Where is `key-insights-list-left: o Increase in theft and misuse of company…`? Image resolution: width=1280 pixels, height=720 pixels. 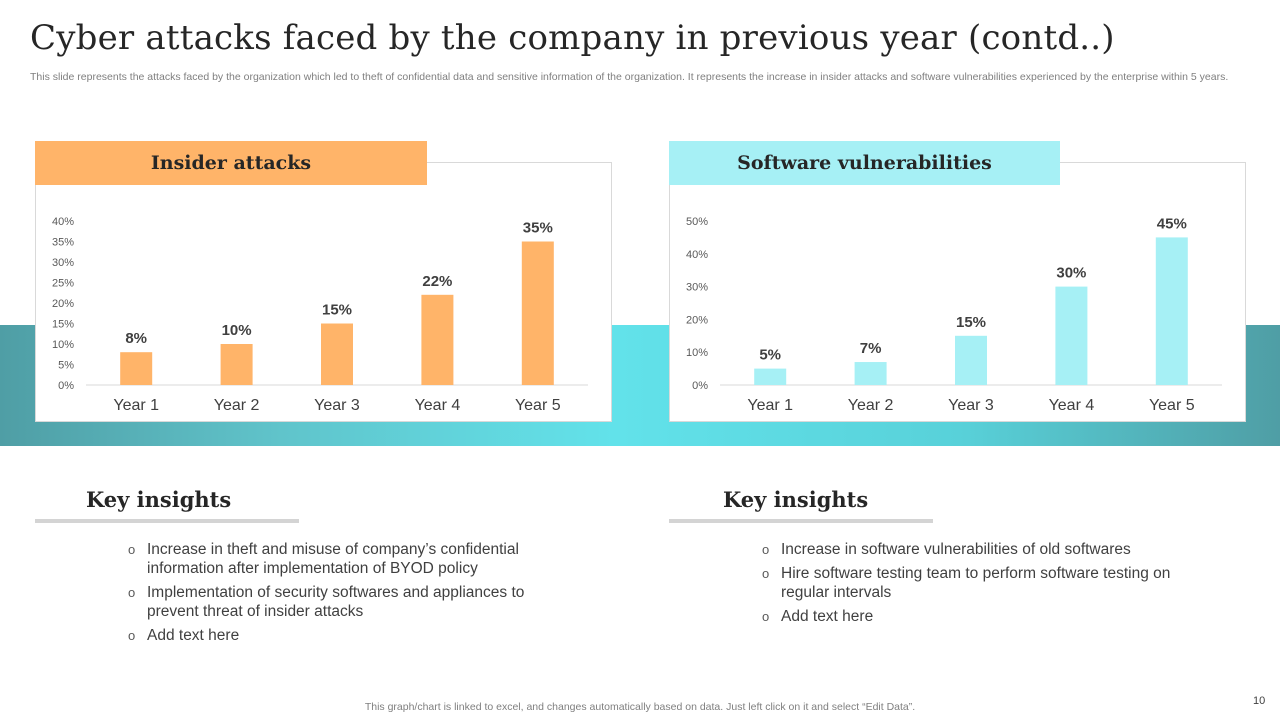
key-insights-list-left: o Increase in theft and misuse of company… is located at coordinates (338, 595).